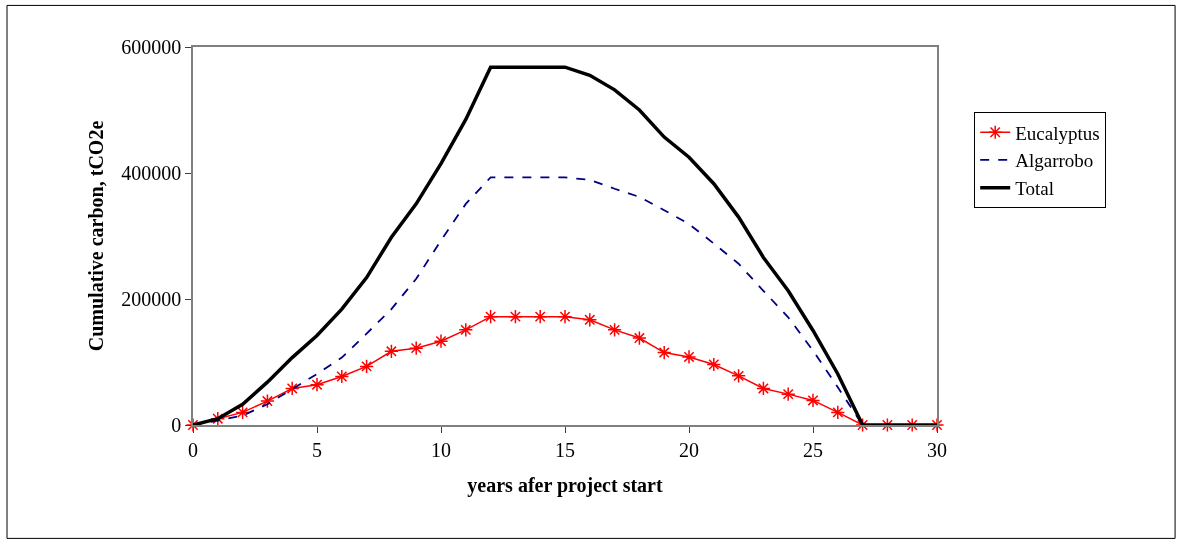  Describe the element at coordinates (176, 425) in the screenshot. I see `y-tick-label: 0` at that location.